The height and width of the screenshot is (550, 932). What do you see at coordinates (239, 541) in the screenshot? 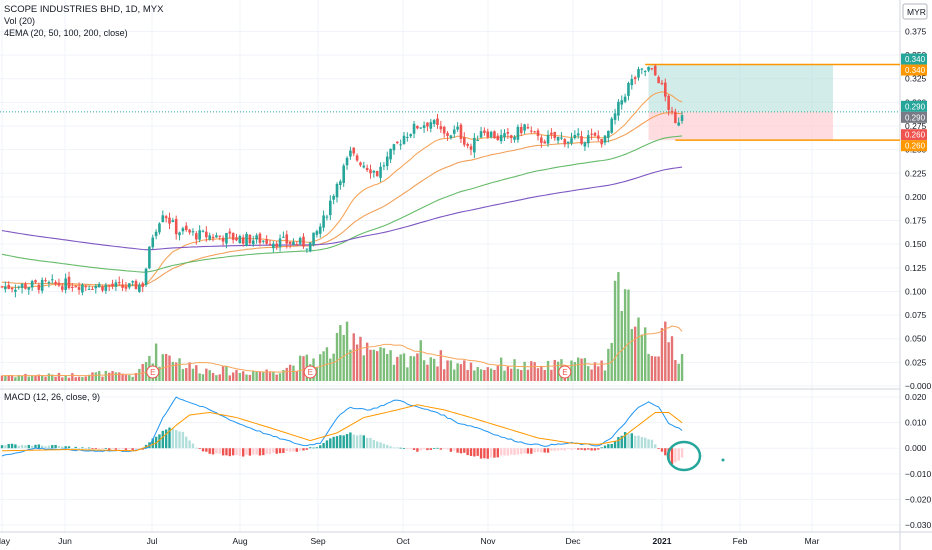
I see `time-tick-label: Aug` at bounding box center [239, 541].